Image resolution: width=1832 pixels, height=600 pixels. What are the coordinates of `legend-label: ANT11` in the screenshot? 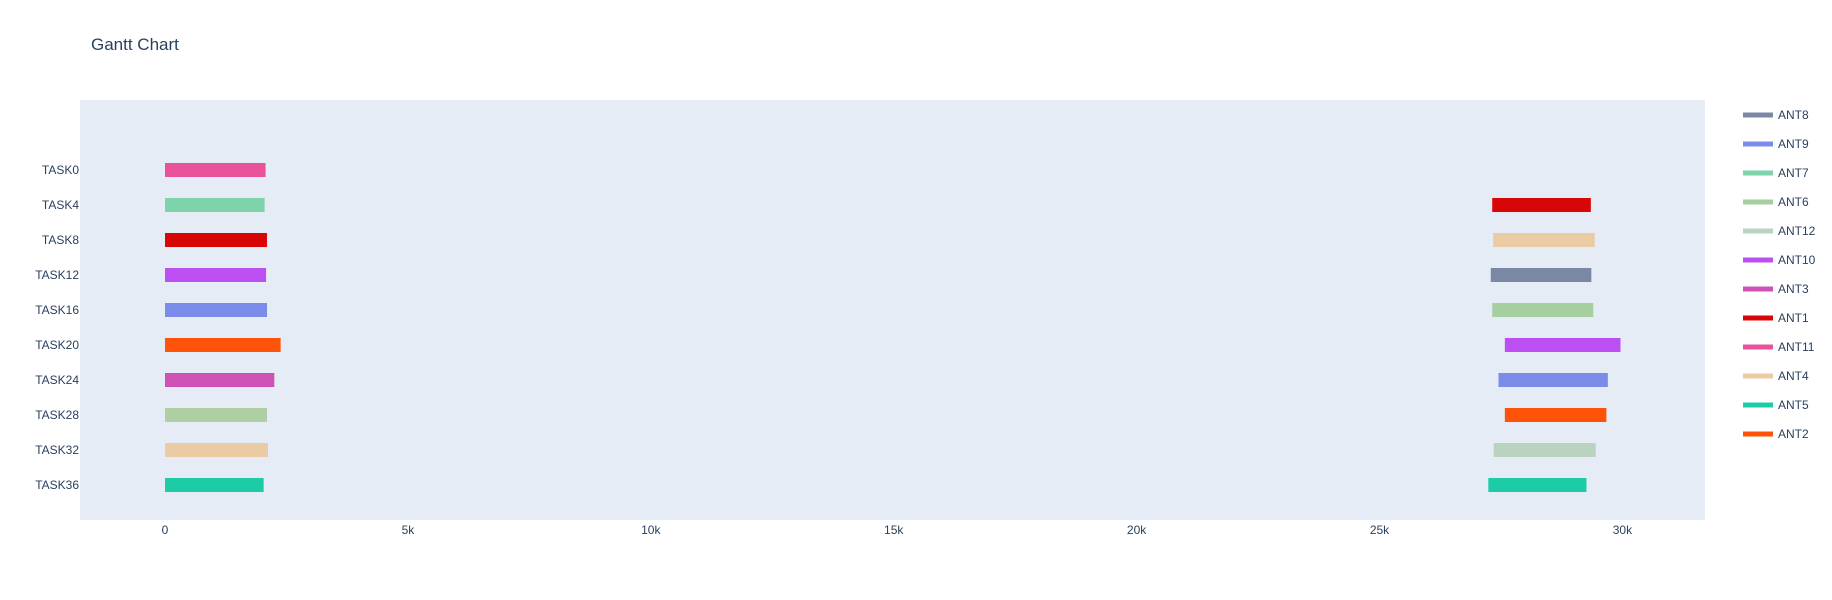 It's located at (1796, 347).